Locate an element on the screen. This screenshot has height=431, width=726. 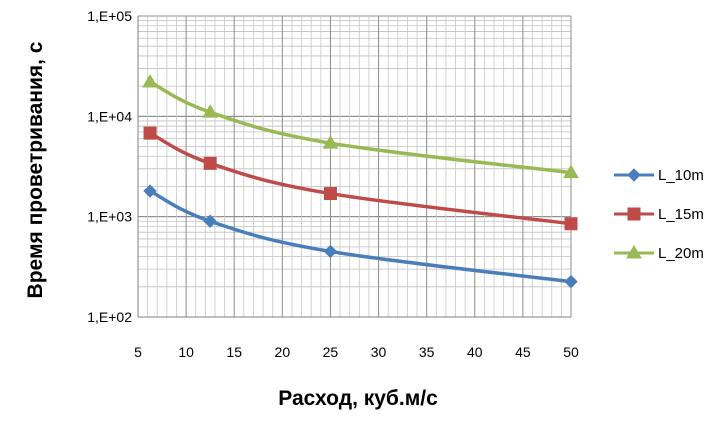
legend-item: L_10m is located at coordinates (659, 175).